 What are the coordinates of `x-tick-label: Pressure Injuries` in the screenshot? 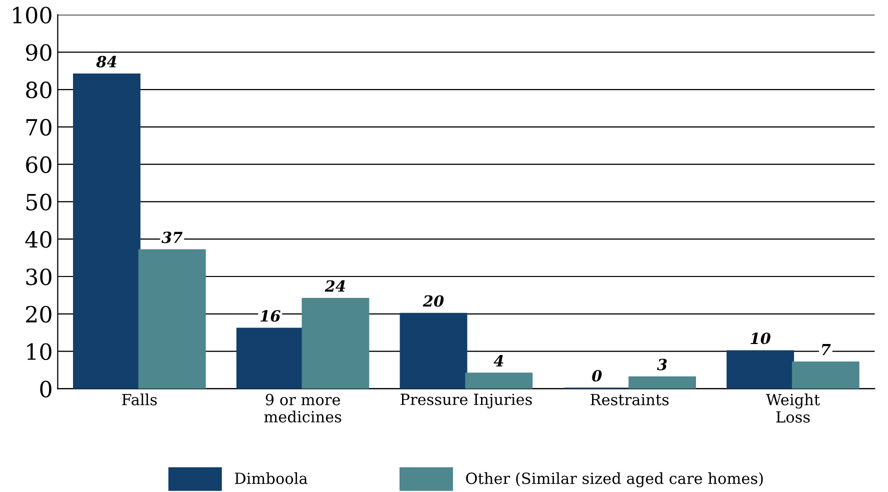 It's located at (466, 401).